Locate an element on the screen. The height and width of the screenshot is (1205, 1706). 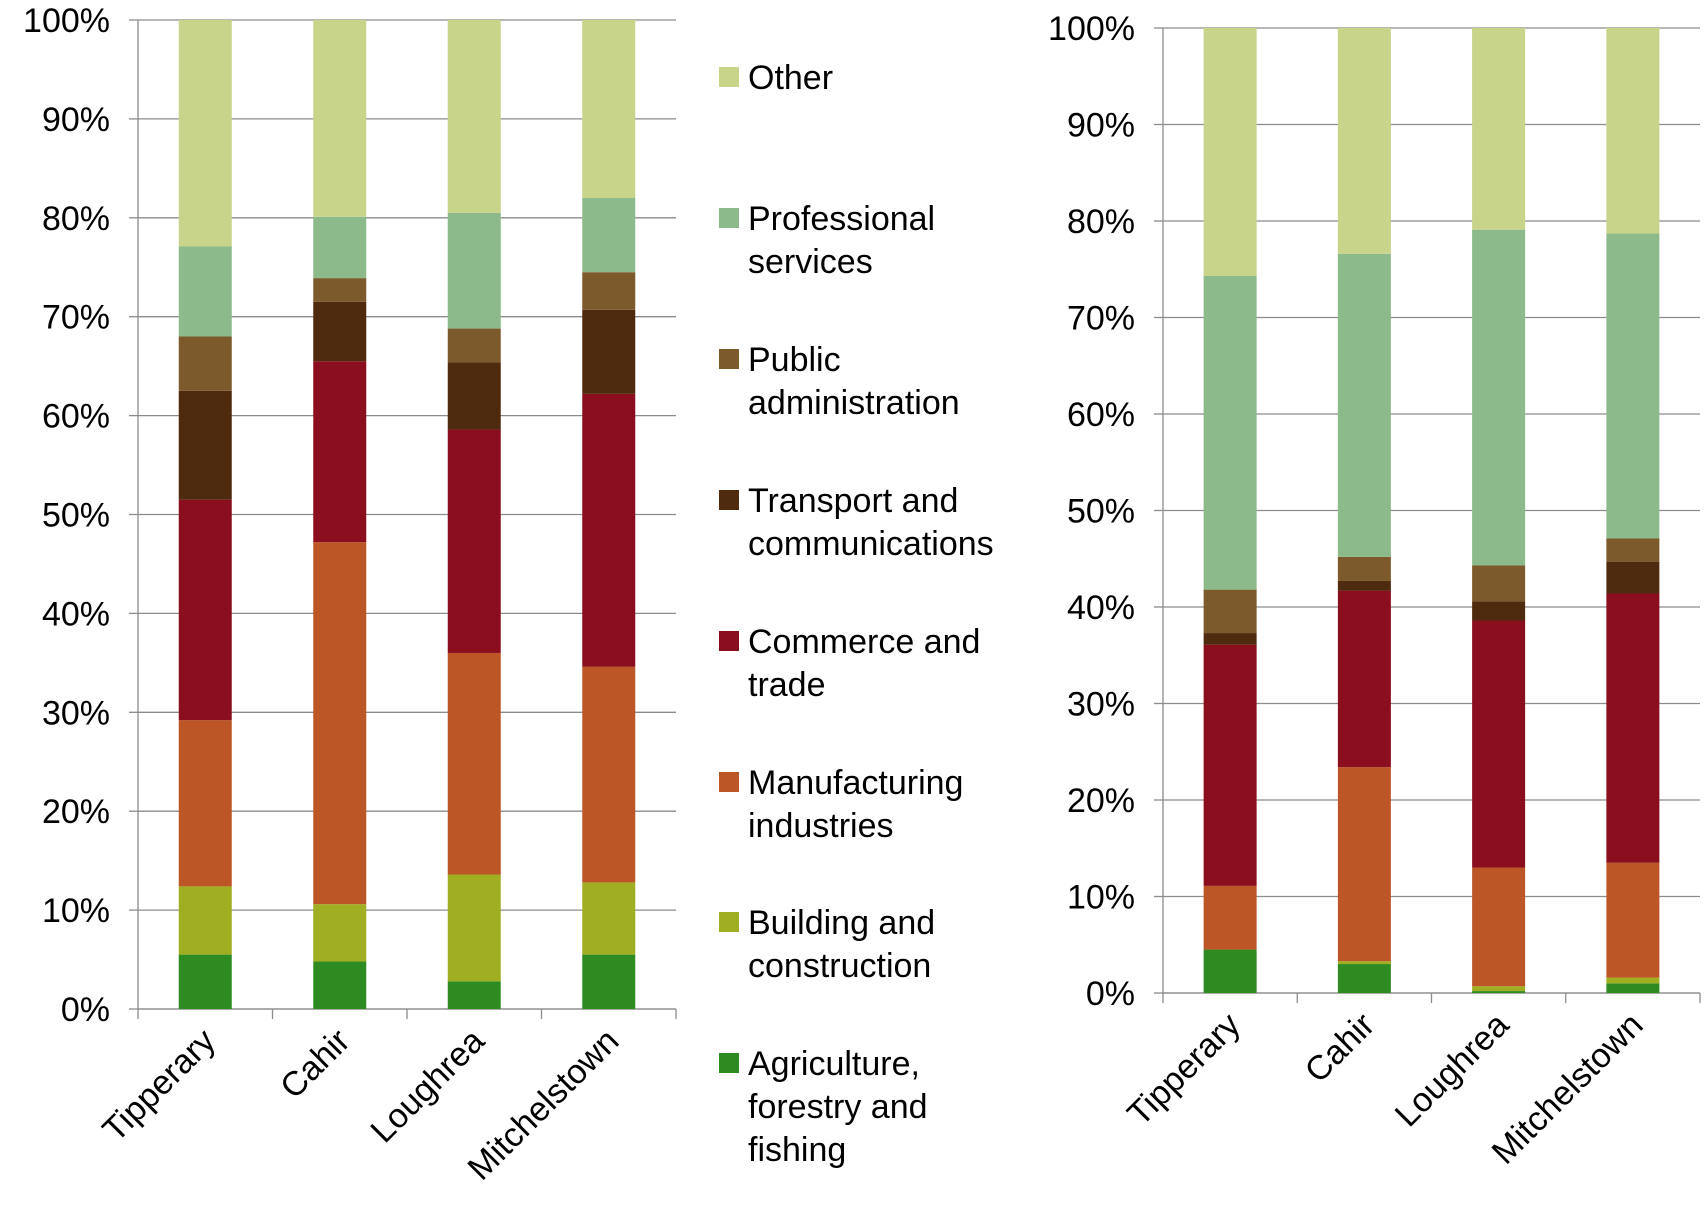
right-y-tick-label: 100% is located at coordinates (1091, 29).